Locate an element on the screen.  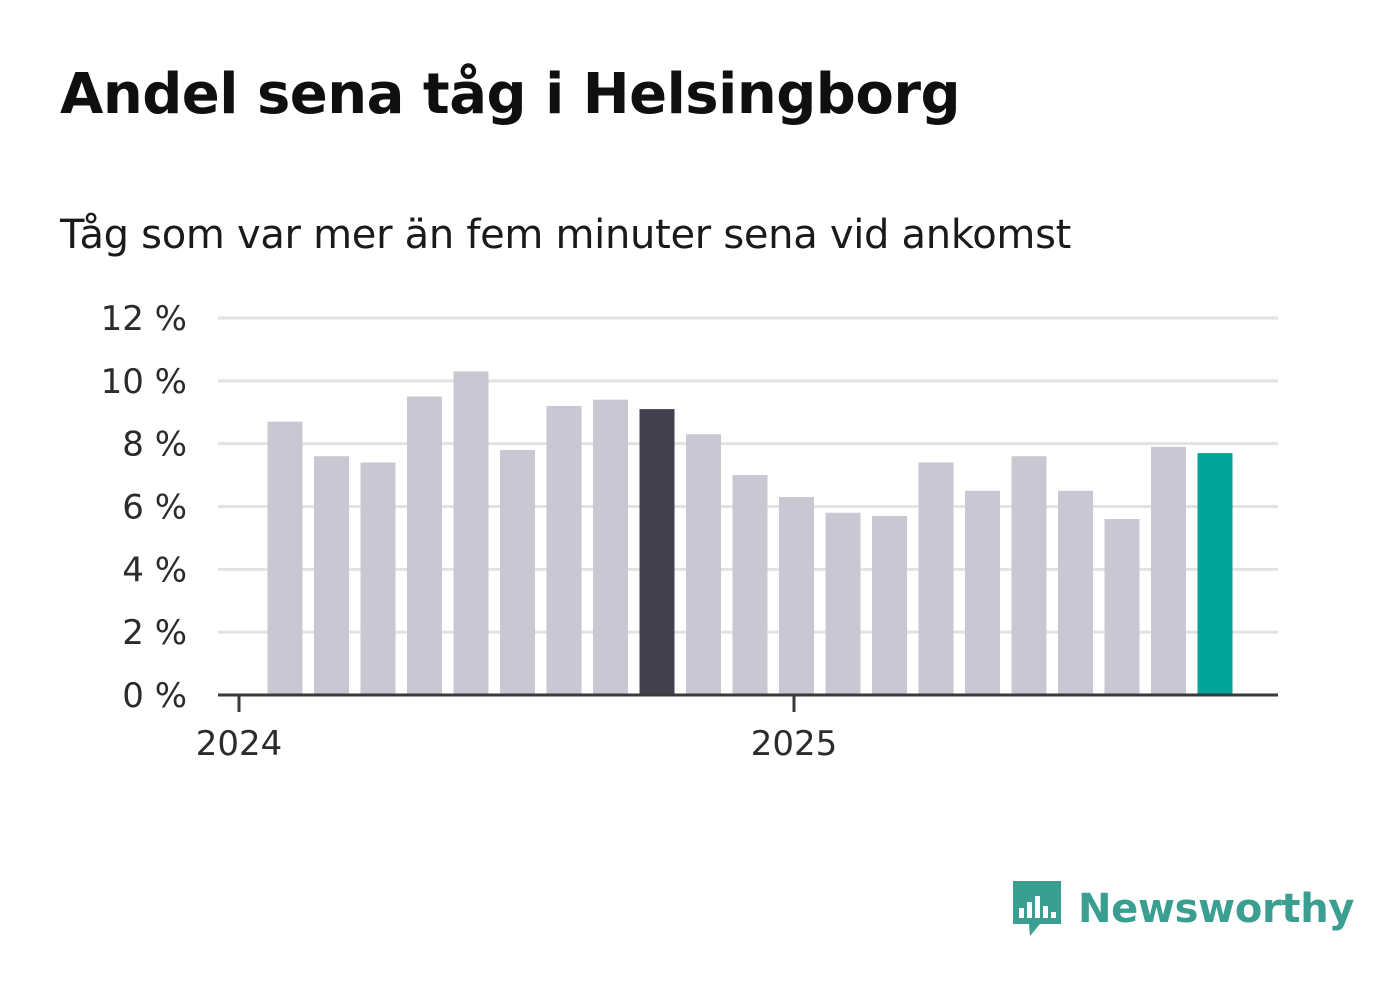
y-tick-label: 4 % is located at coordinates (154, 570).